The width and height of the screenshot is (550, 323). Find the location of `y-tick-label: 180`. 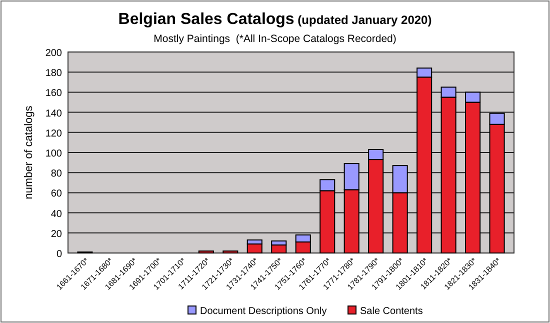

y-tick-label: 180 is located at coordinates (53, 74).